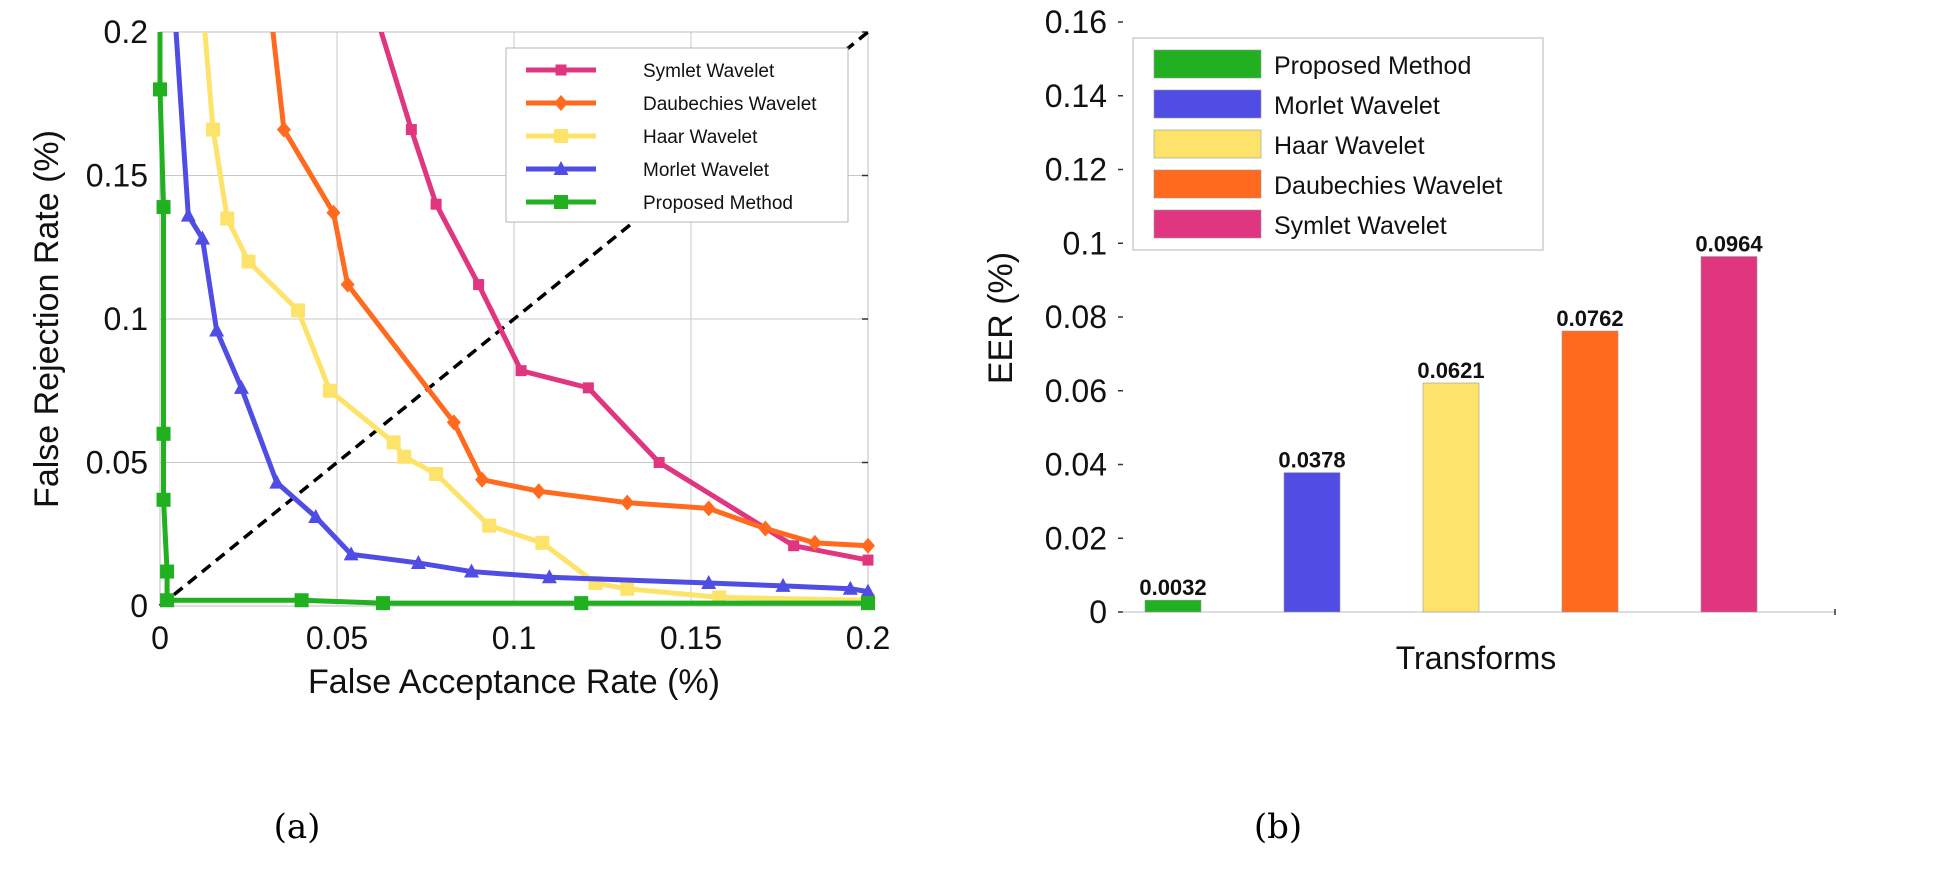 This screenshot has height=888, width=1952. What do you see at coordinates (47, 319) in the screenshot?
I see `y-axis-label: False Rejection Rate (%)` at bounding box center [47, 319].